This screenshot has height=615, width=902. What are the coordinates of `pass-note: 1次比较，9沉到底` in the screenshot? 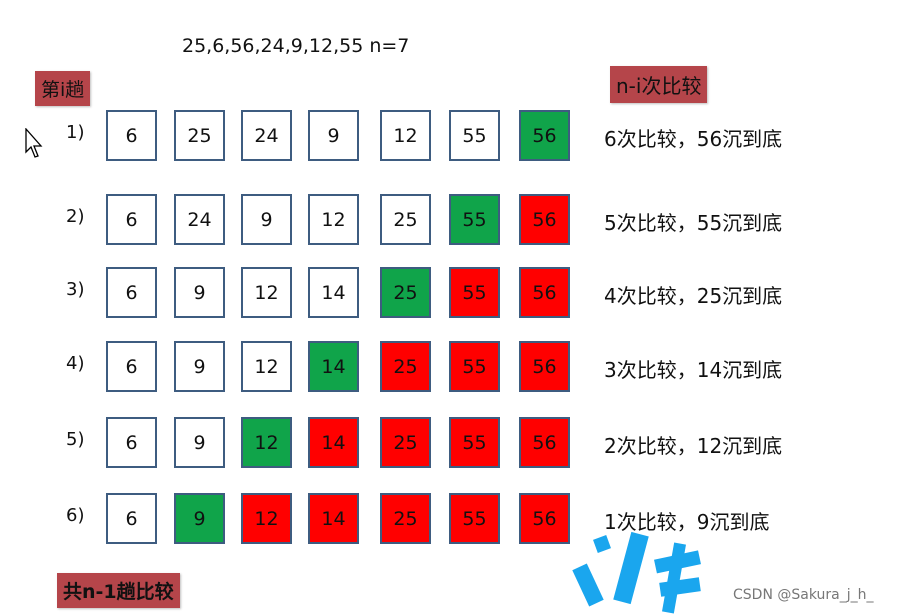 It's located at (687, 522).